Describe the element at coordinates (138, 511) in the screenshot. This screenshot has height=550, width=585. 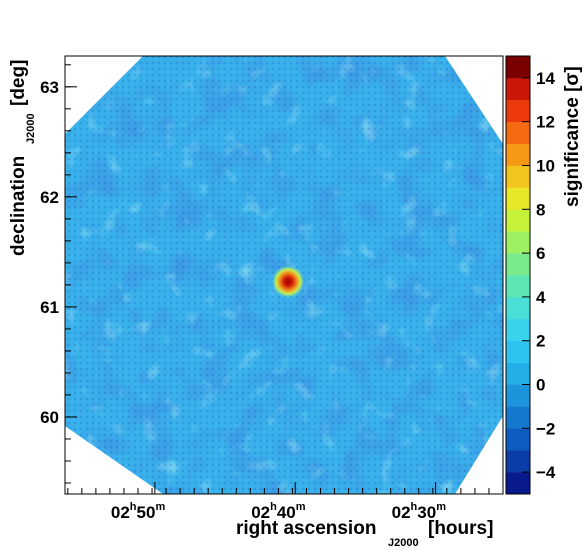
I see `x-tick-label-0: 02h50m` at that location.